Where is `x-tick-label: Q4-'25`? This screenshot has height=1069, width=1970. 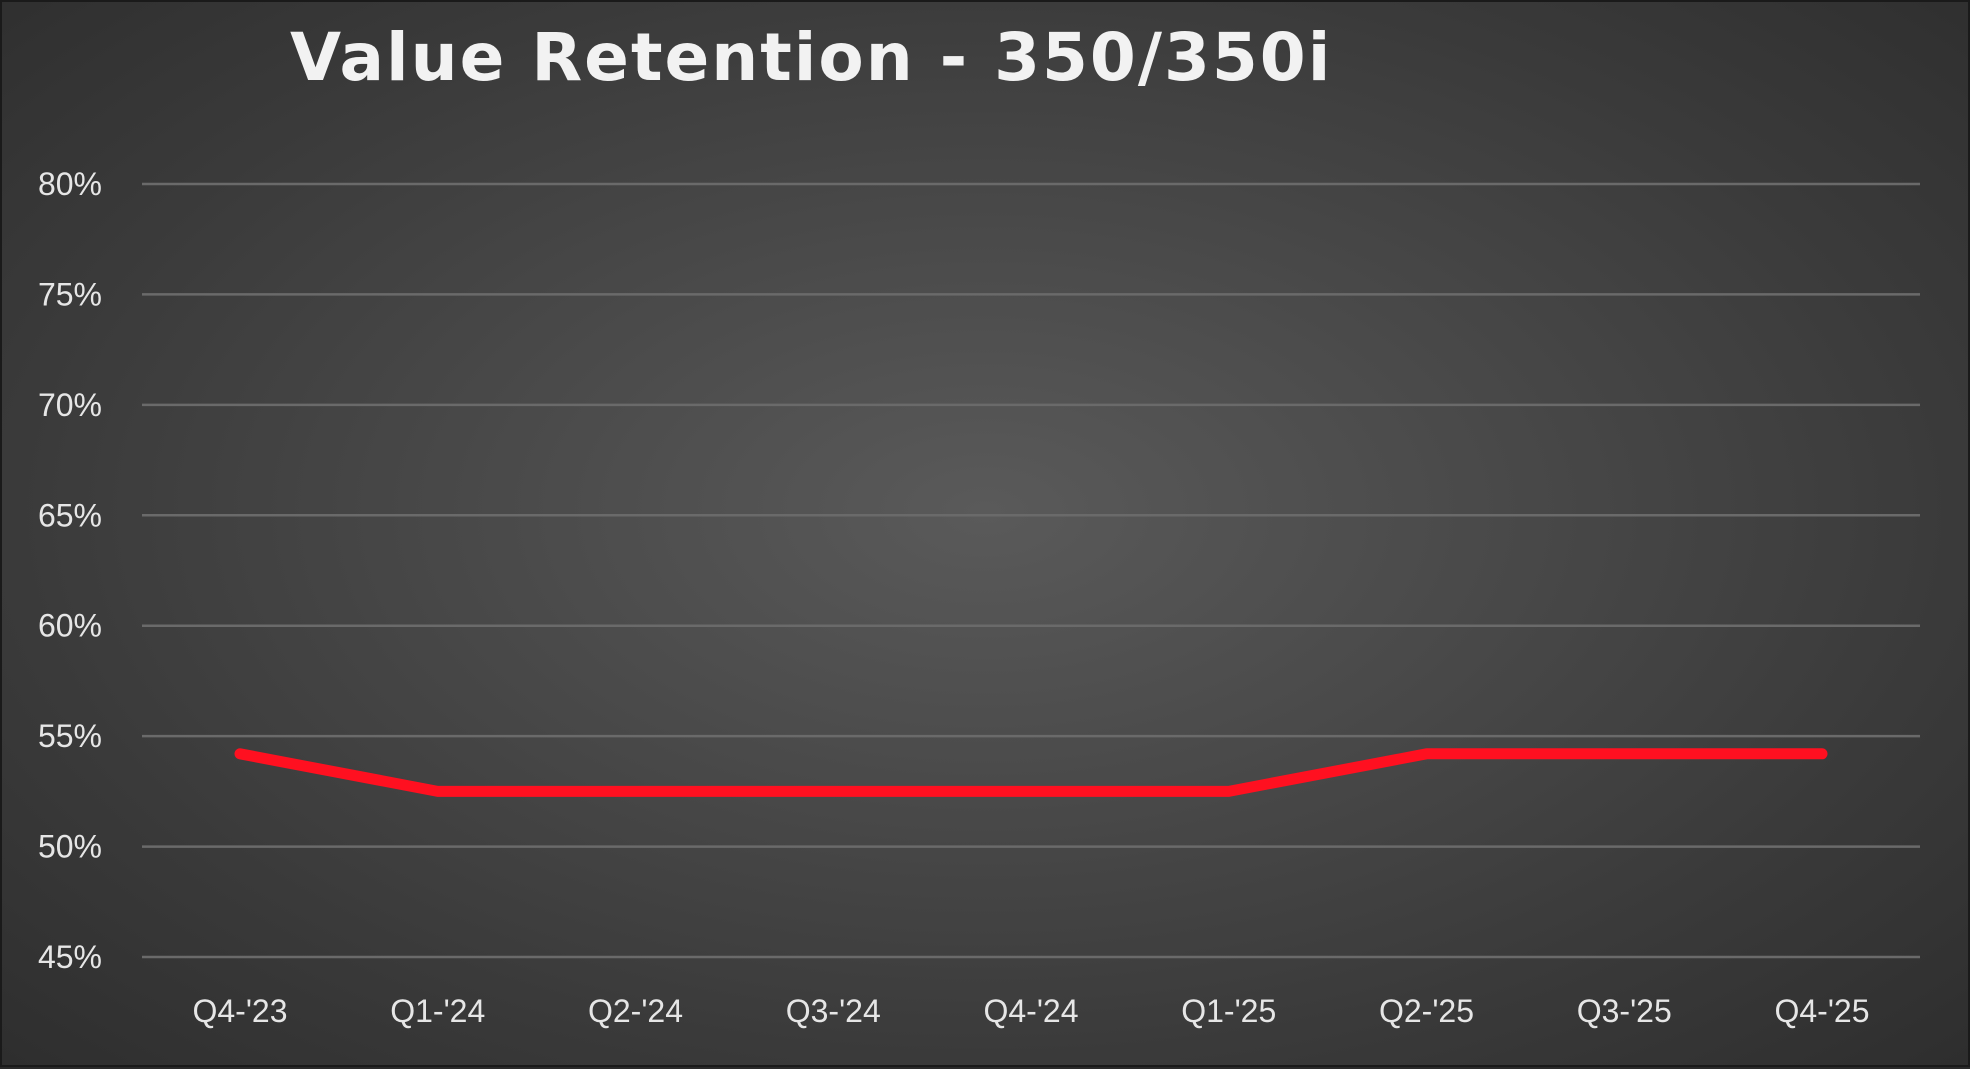 x-tick-label: Q4-'25 is located at coordinates (1821, 1011).